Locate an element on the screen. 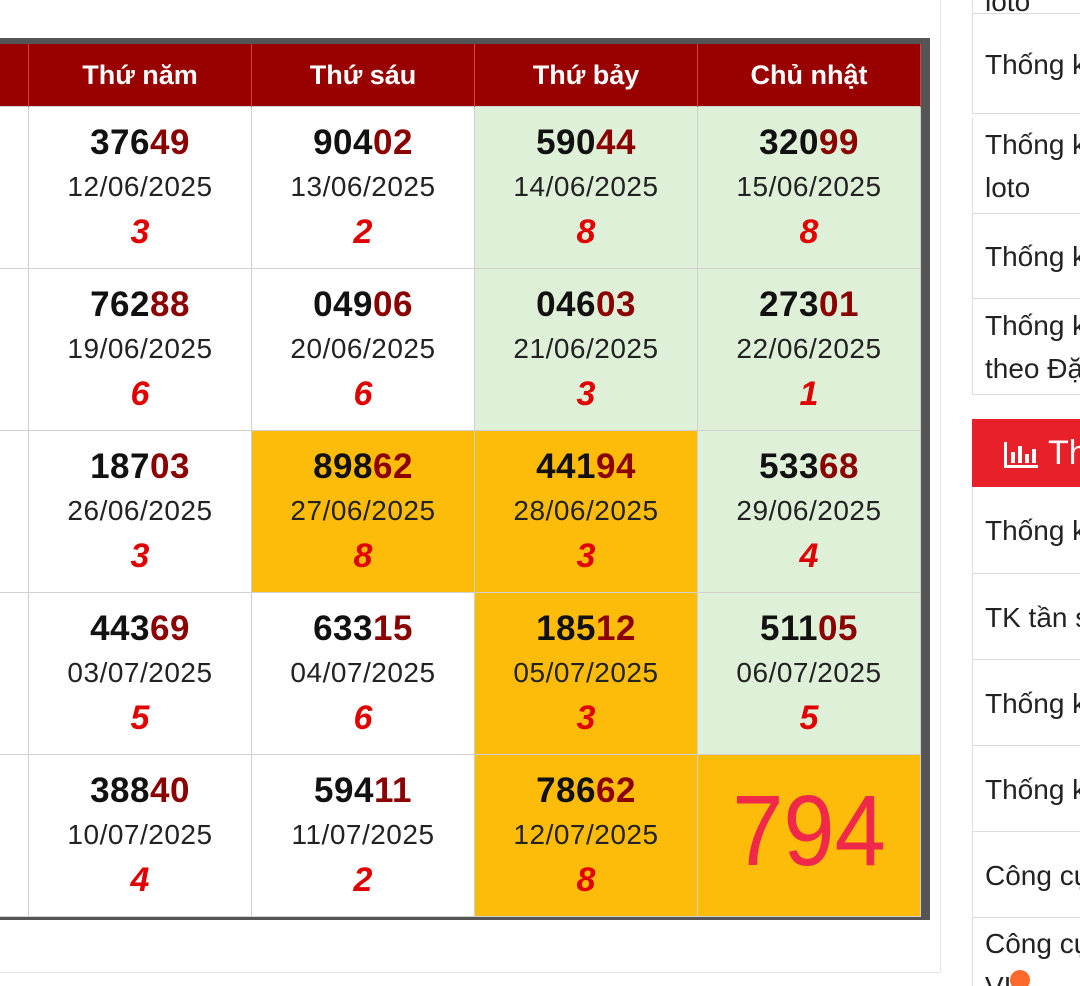  weekday-header-row: Thứ năm Thứ sáu Thứ bảy Chủ nhật is located at coordinates (460, 72).